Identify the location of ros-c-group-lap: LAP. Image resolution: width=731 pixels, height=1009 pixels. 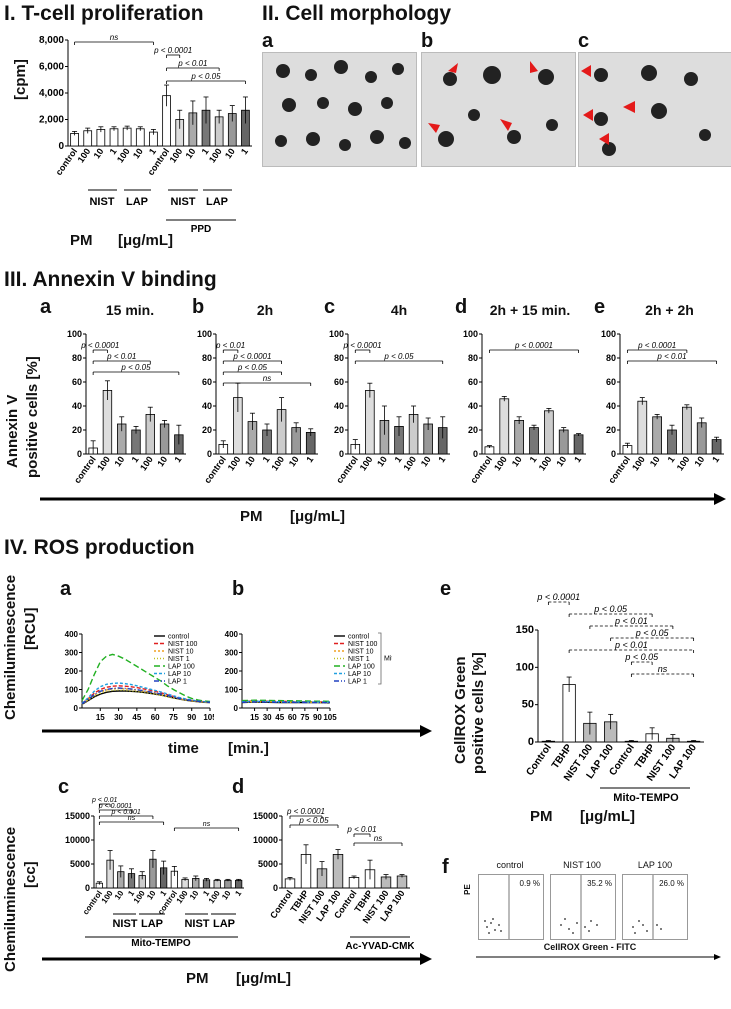
(152, 924).